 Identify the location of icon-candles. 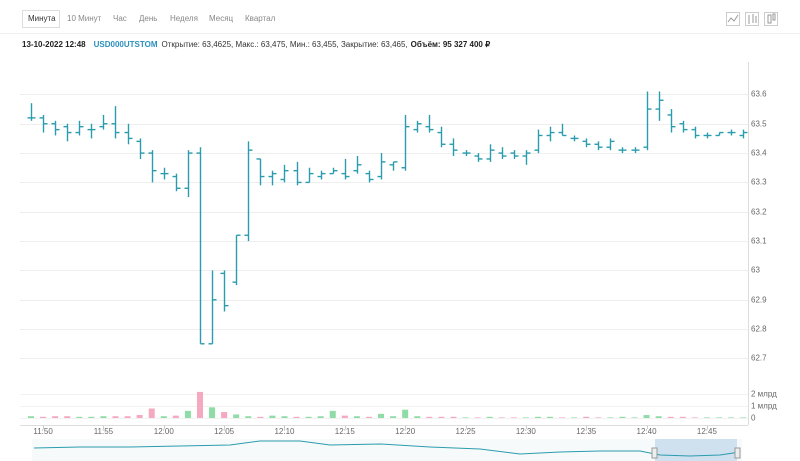
(771, 19).